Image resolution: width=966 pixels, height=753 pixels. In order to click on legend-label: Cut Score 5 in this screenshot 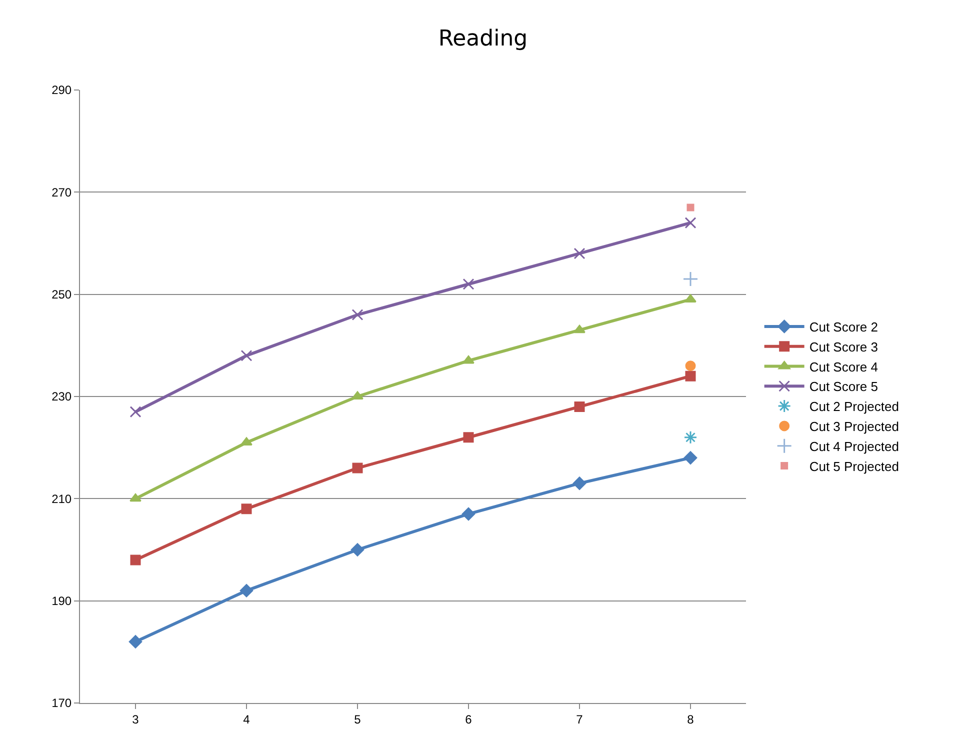, I will do `click(843, 386)`.